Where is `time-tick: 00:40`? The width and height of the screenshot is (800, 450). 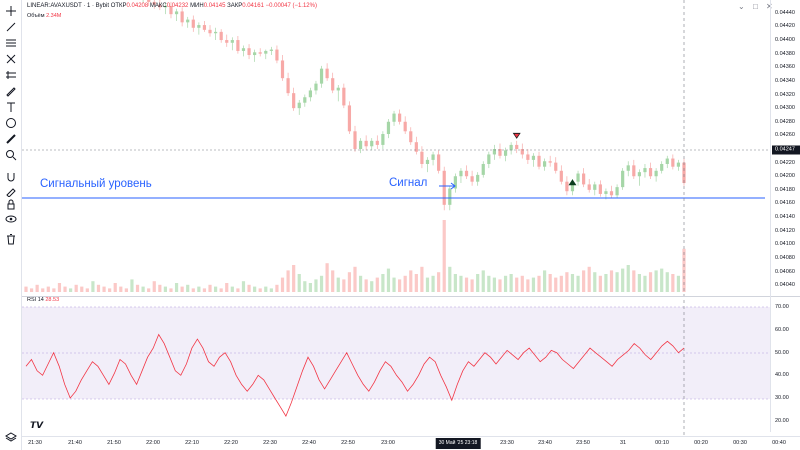
time-tick: 00:40 is located at coordinates (779, 443).